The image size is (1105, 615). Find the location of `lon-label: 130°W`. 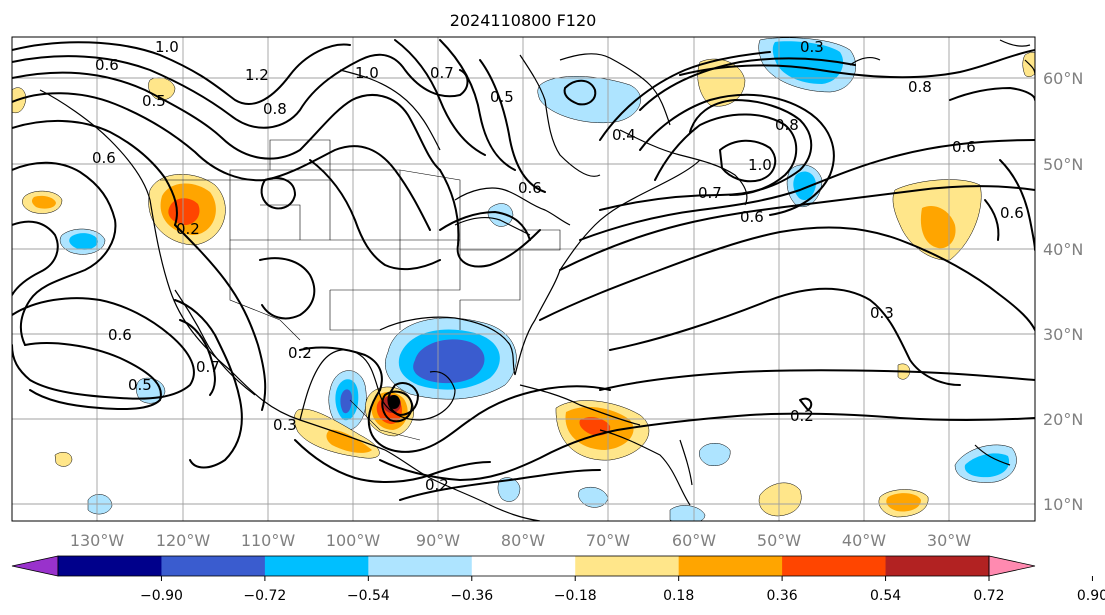

lon-label: 130°W is located at coordinates (97, 540).